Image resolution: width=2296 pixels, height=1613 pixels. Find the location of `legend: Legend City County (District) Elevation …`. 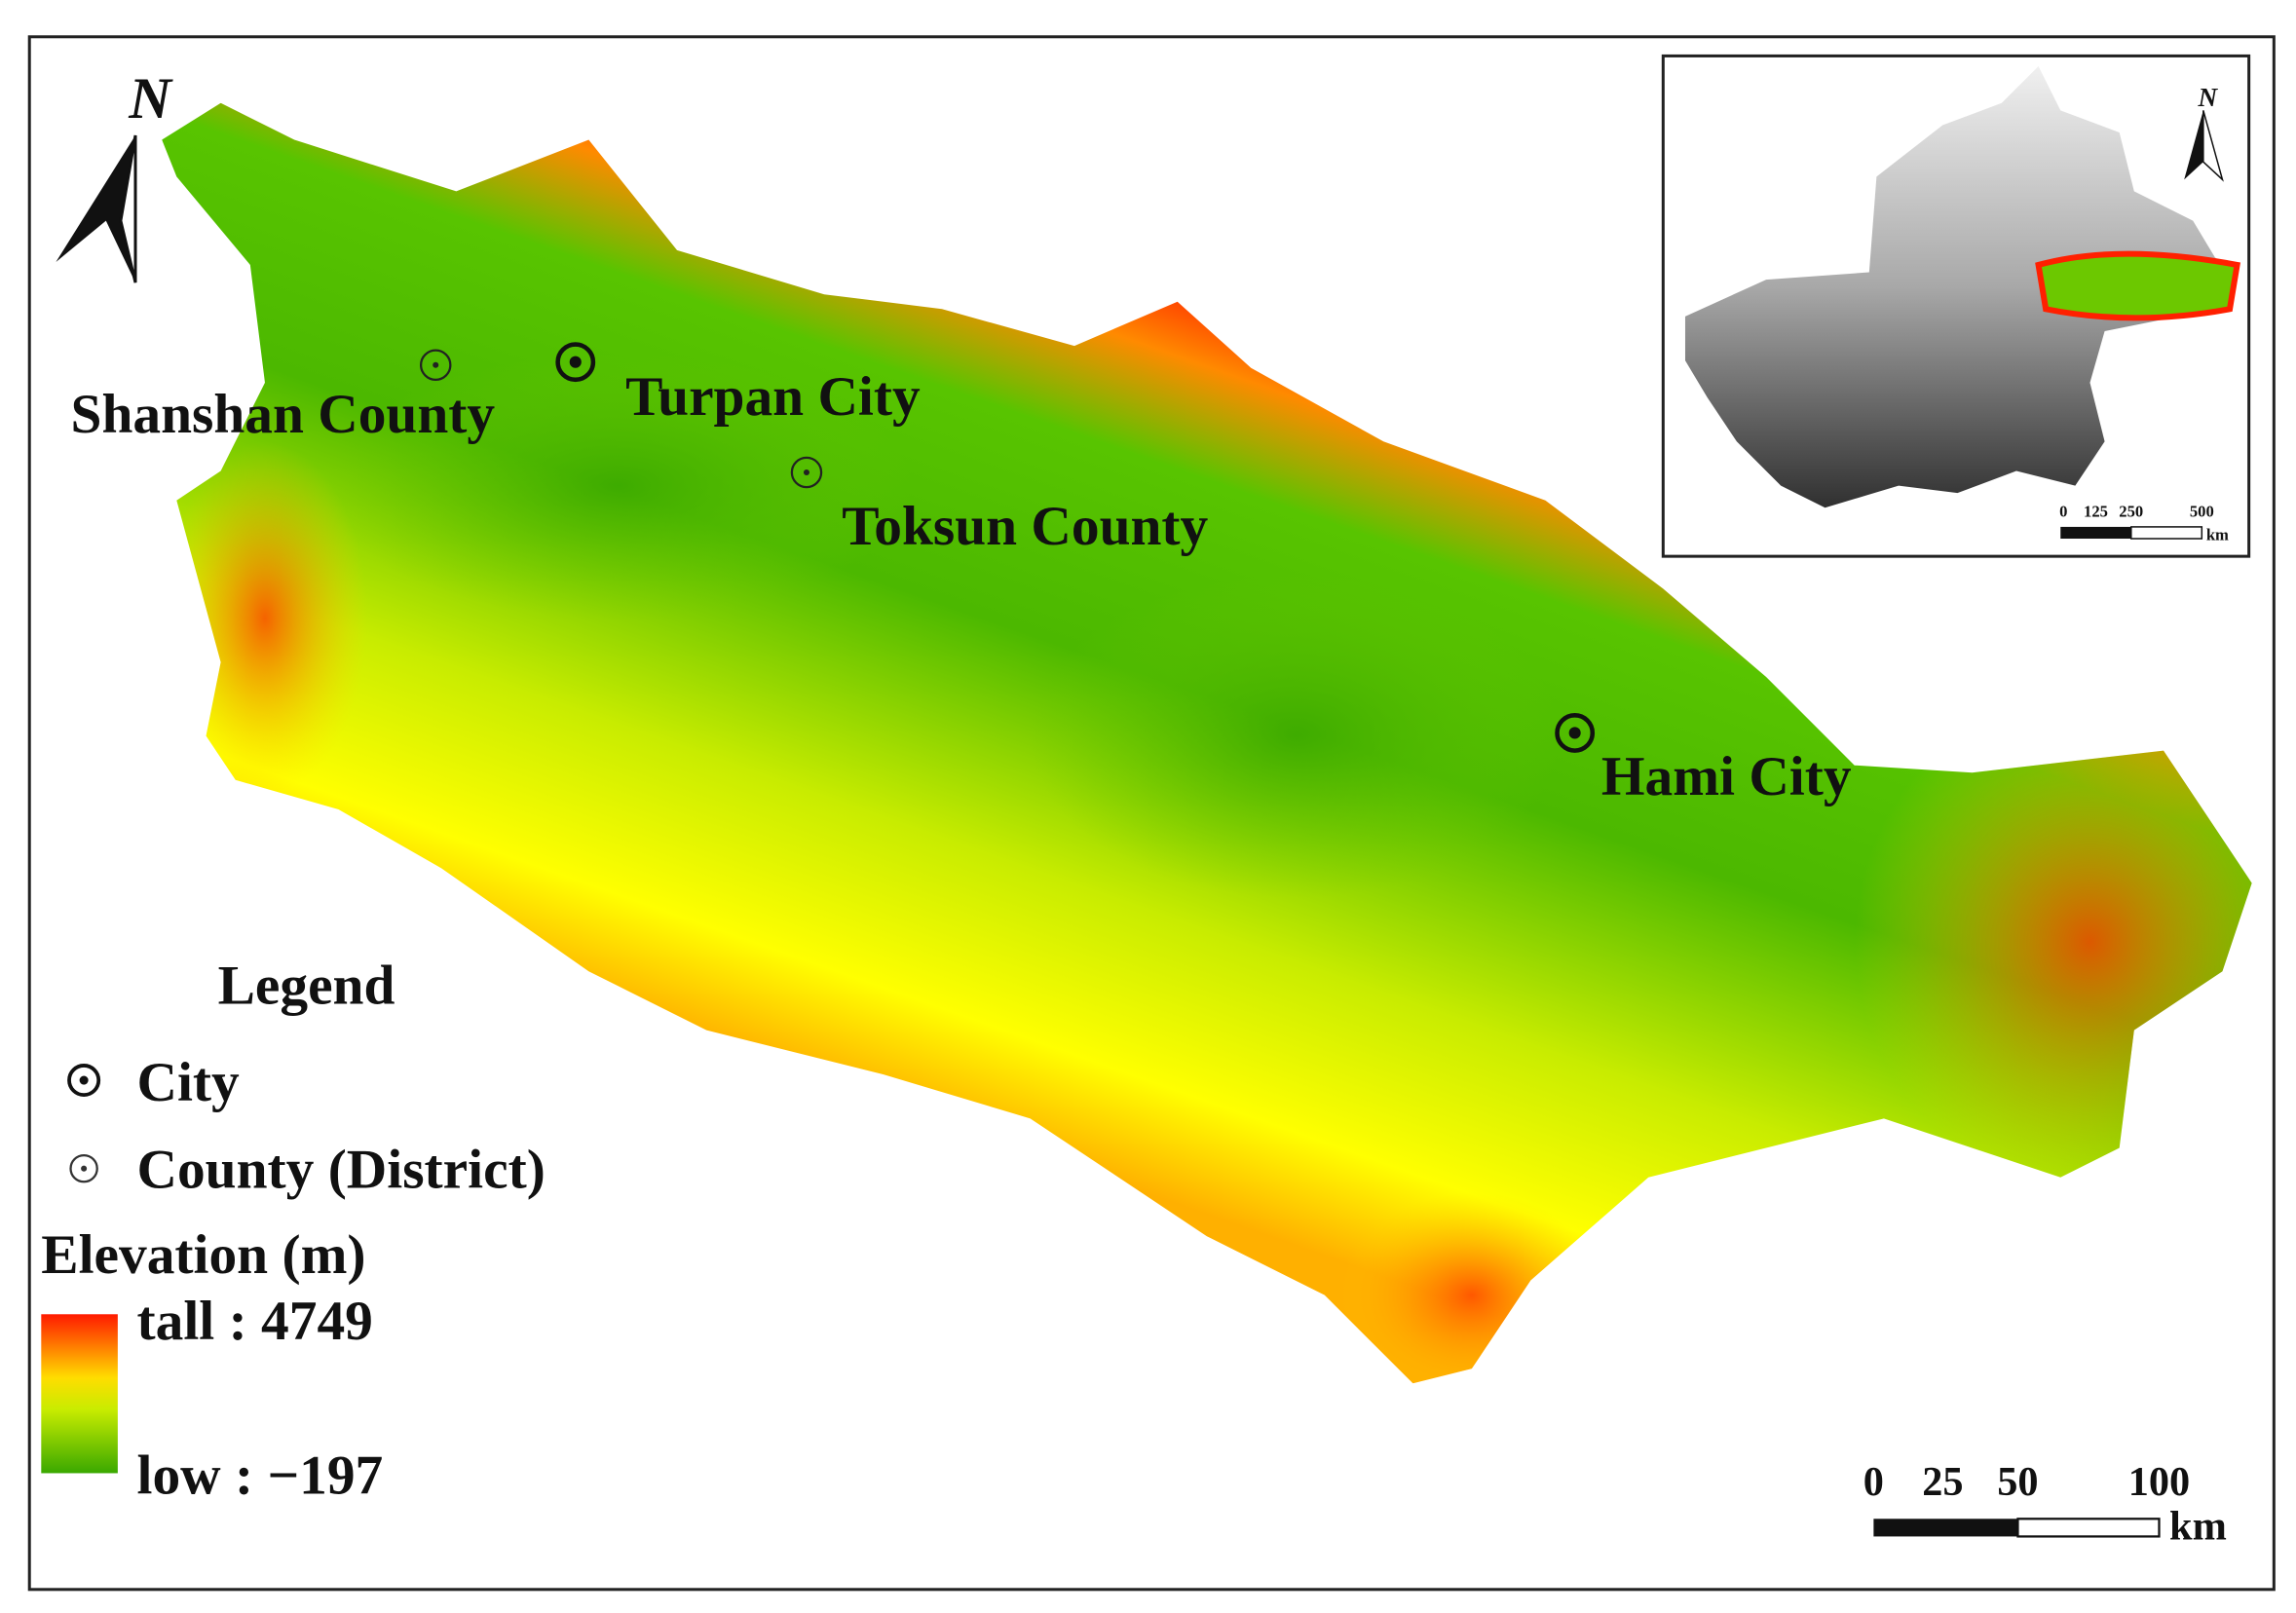

legend: Legend City County (District) Elevation … is located at coordinates (293, 1231).